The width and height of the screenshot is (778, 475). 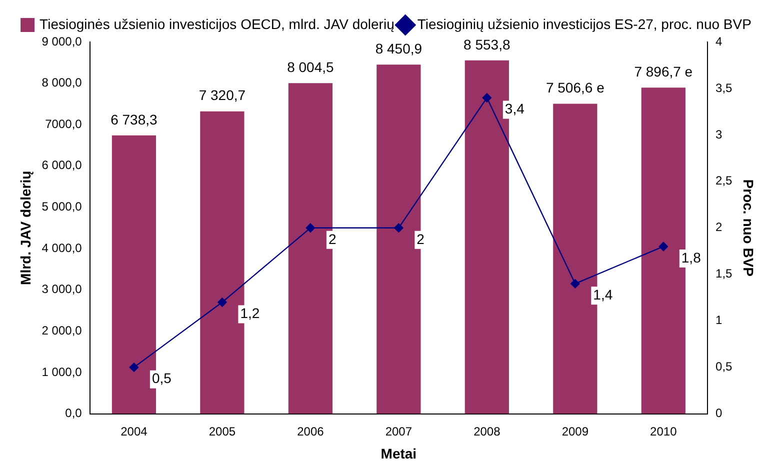 What do you see at coordinates (719, 134) in the screenshot?
I see `y2-tick-label: 3` at bounding box center [719, 134].